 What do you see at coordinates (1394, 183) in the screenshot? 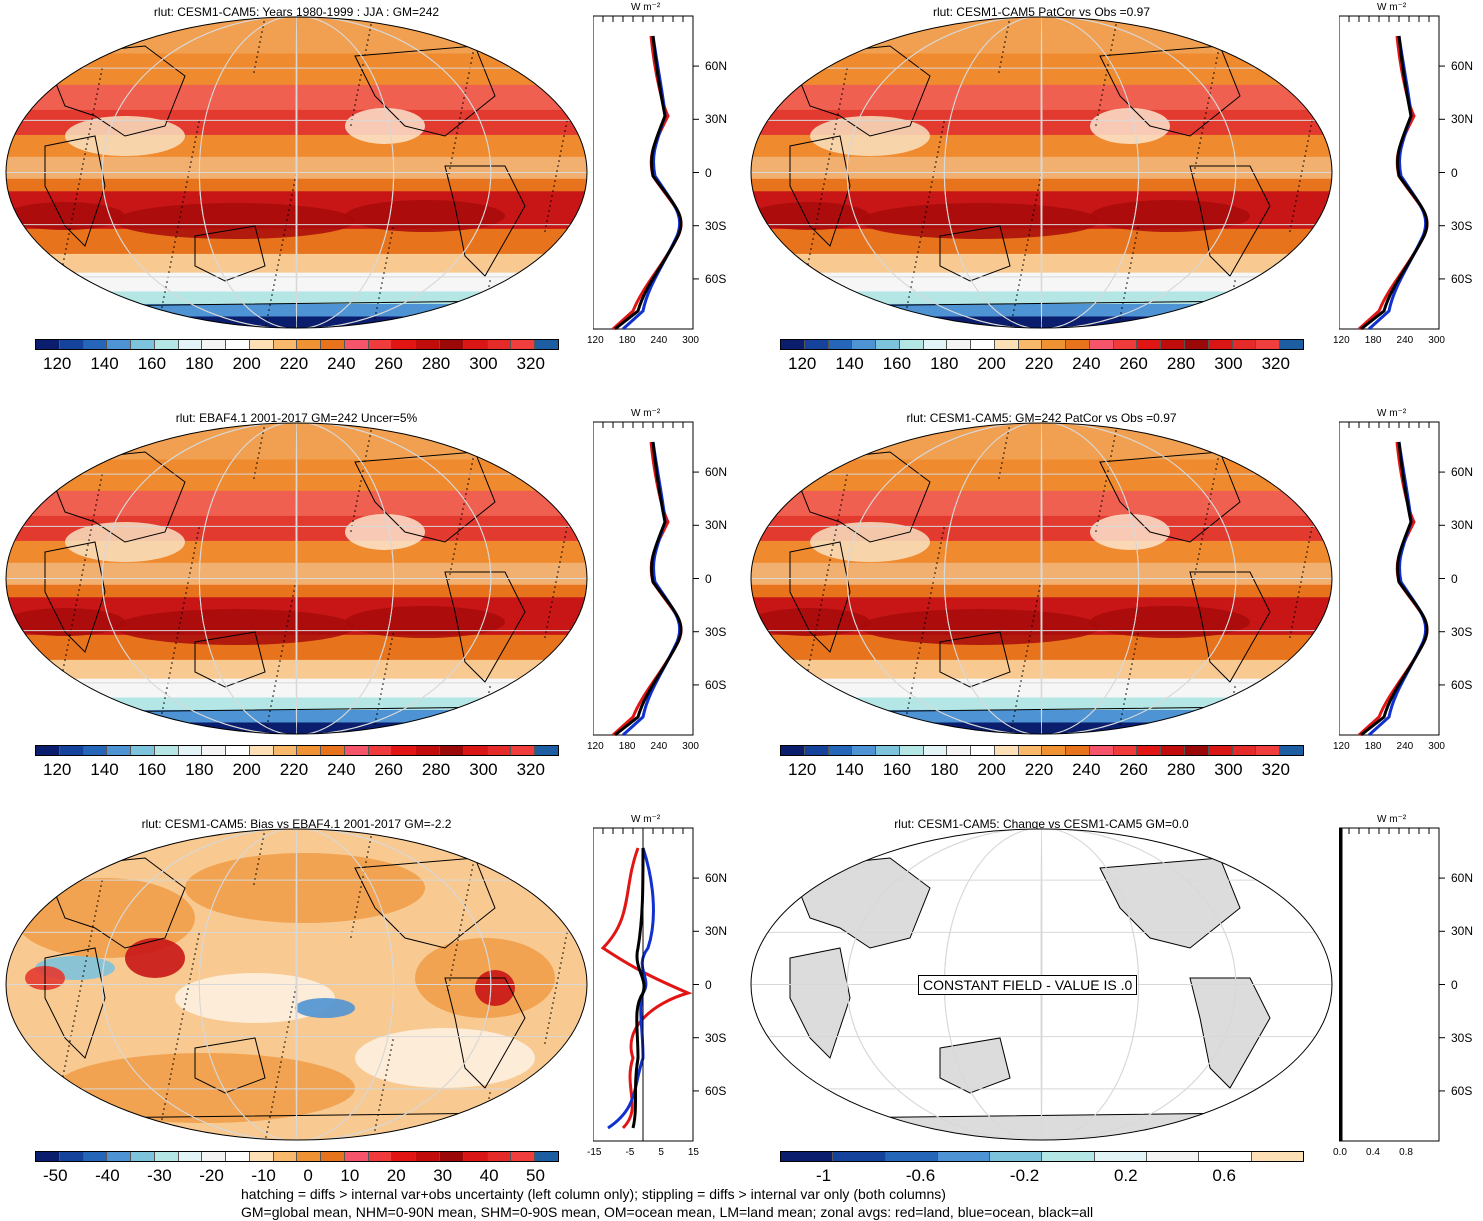
I see `zonal-line-all` at bounding box center [1394, 183].